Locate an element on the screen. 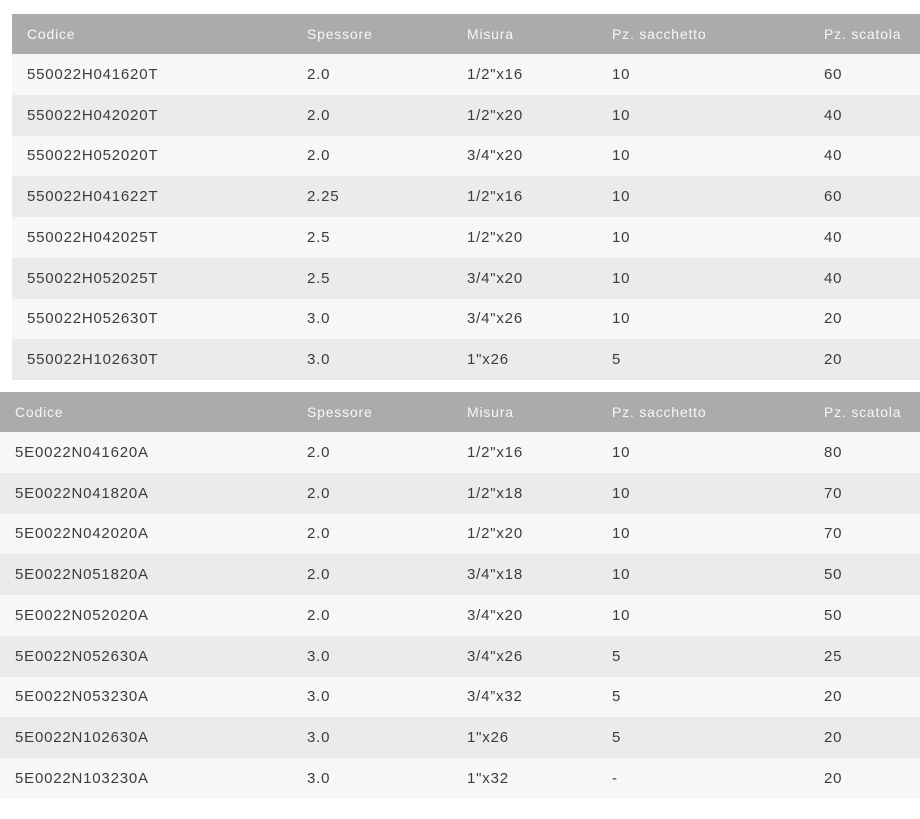 The image size is (920, 819). table-row: 5E0022N041620A 2.0 1/2"x16 10 80 is located at coordinates (460, 452).